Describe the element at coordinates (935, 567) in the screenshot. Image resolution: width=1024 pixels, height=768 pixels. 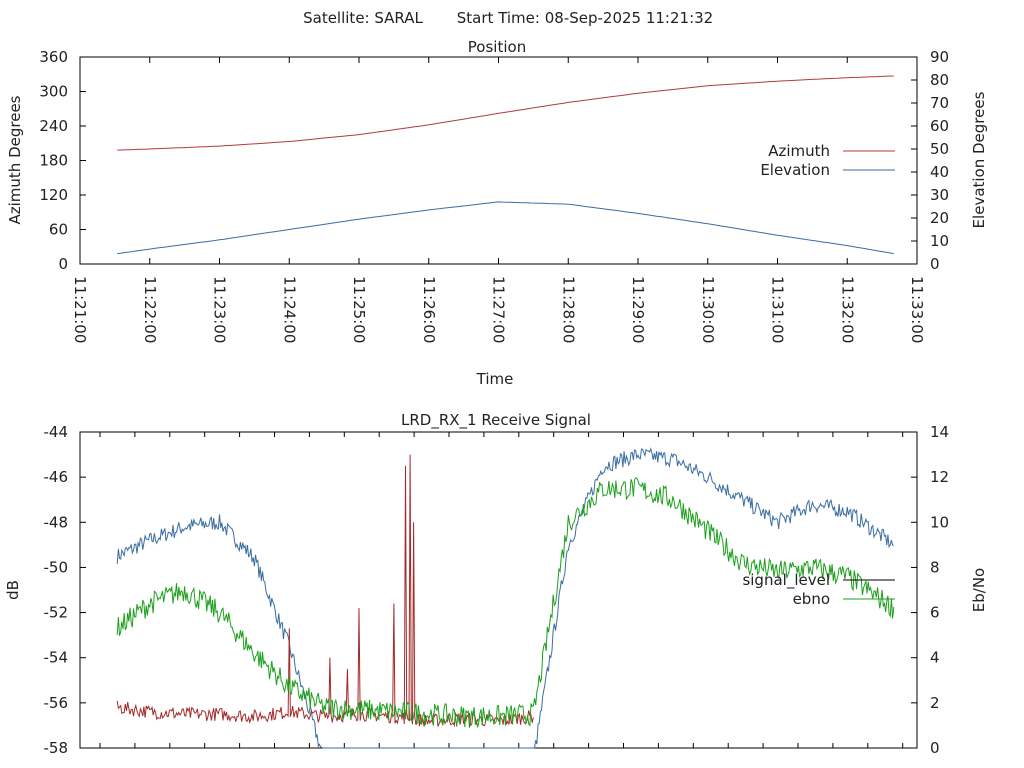
I see `ebno-tick-label: 8` at that location.